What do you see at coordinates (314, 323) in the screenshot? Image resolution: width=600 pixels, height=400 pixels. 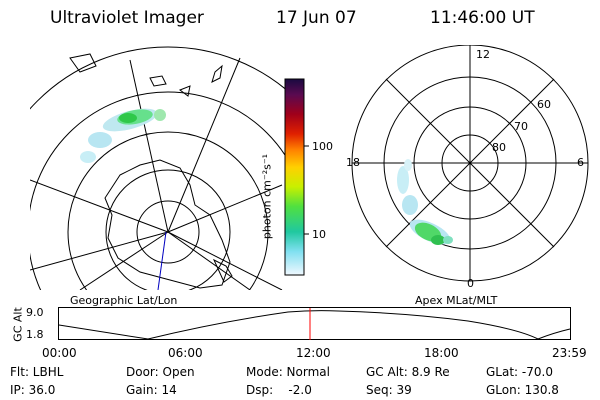 I see `altitude-plot` at bounding box center [314, 323].